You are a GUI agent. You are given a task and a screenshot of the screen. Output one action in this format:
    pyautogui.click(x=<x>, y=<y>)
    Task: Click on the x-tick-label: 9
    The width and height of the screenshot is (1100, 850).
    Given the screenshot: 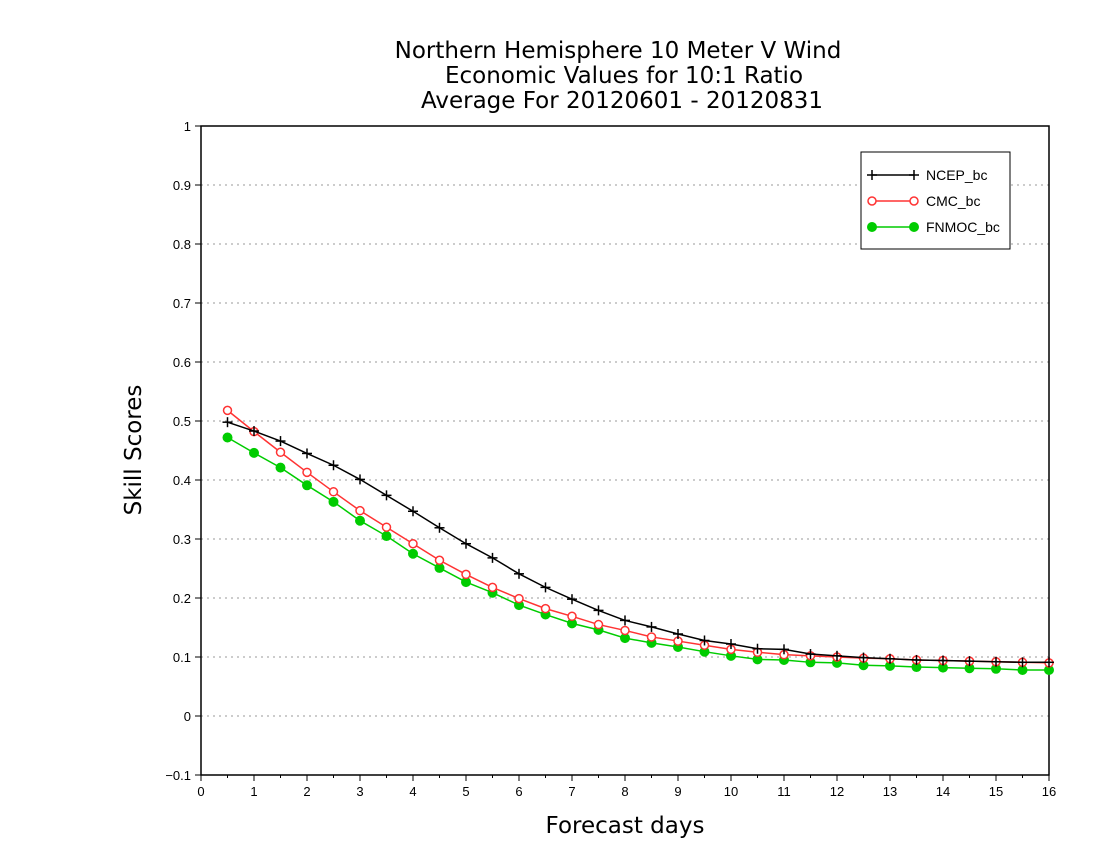 What is the action you would take?
    pyautogui.click(x=677, y=791)
    